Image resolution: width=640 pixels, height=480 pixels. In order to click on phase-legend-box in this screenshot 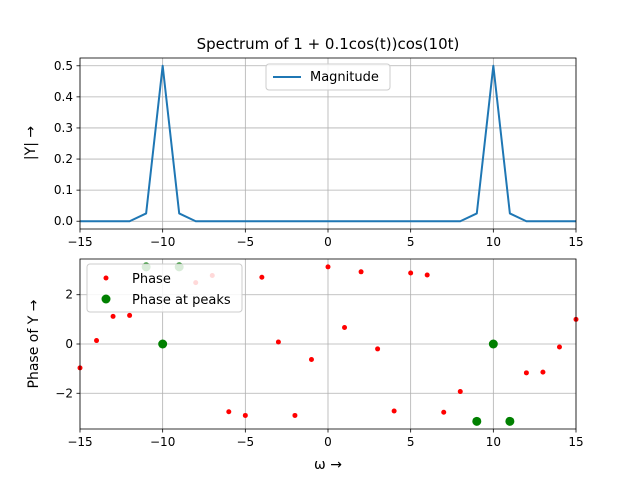, I will do `click(164, 288)`.